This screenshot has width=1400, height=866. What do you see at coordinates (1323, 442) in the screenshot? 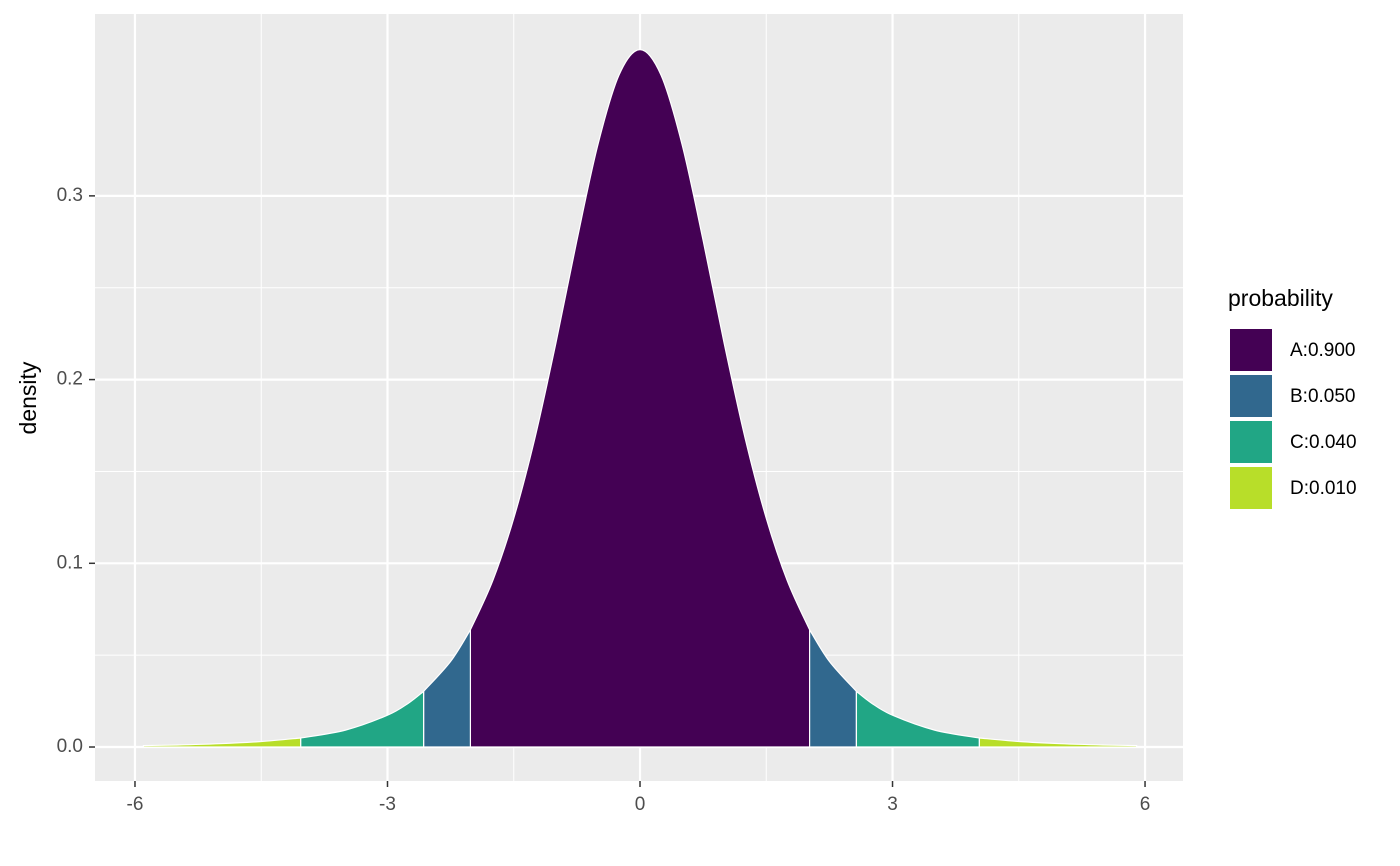
I see `legend-label: C:0.040` at bounding box center [1323, 442].